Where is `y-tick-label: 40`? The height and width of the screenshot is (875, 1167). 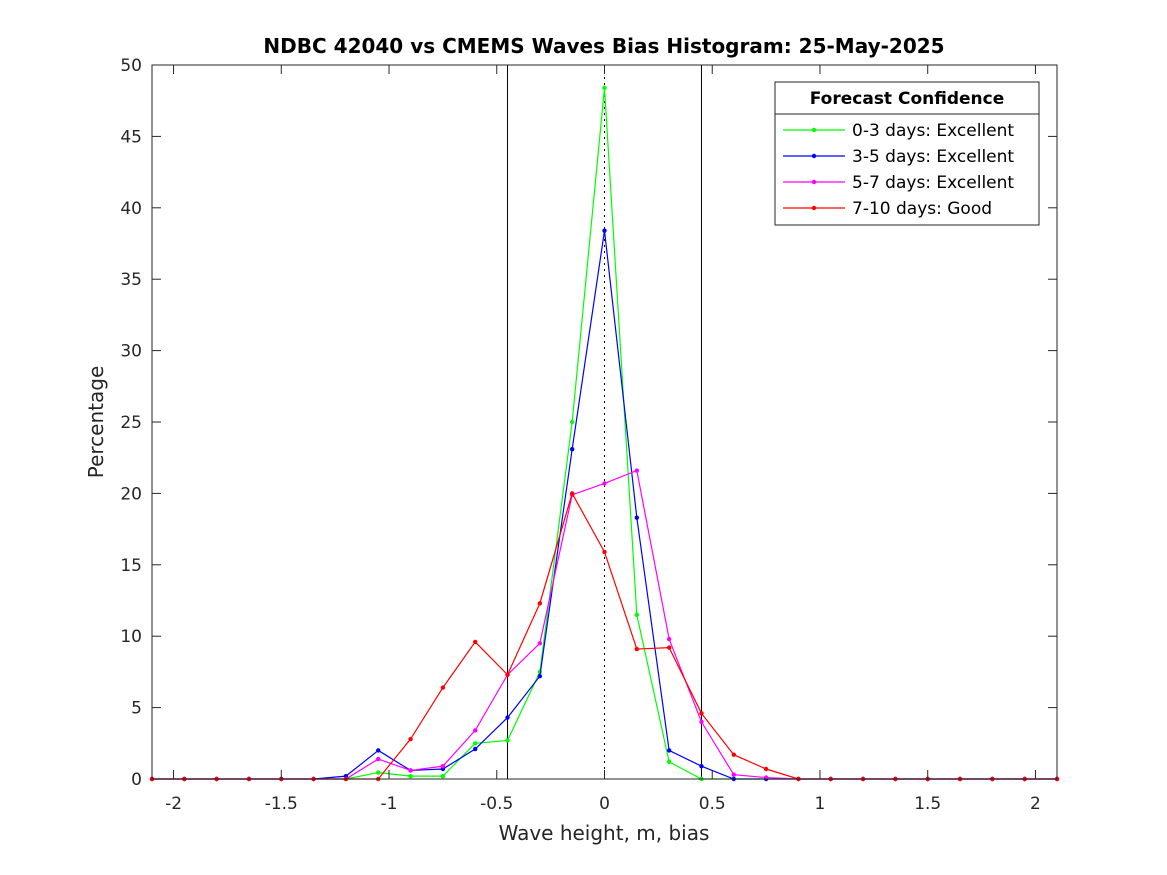
y-tick-label: 40 is located at coordinates (131, 209).